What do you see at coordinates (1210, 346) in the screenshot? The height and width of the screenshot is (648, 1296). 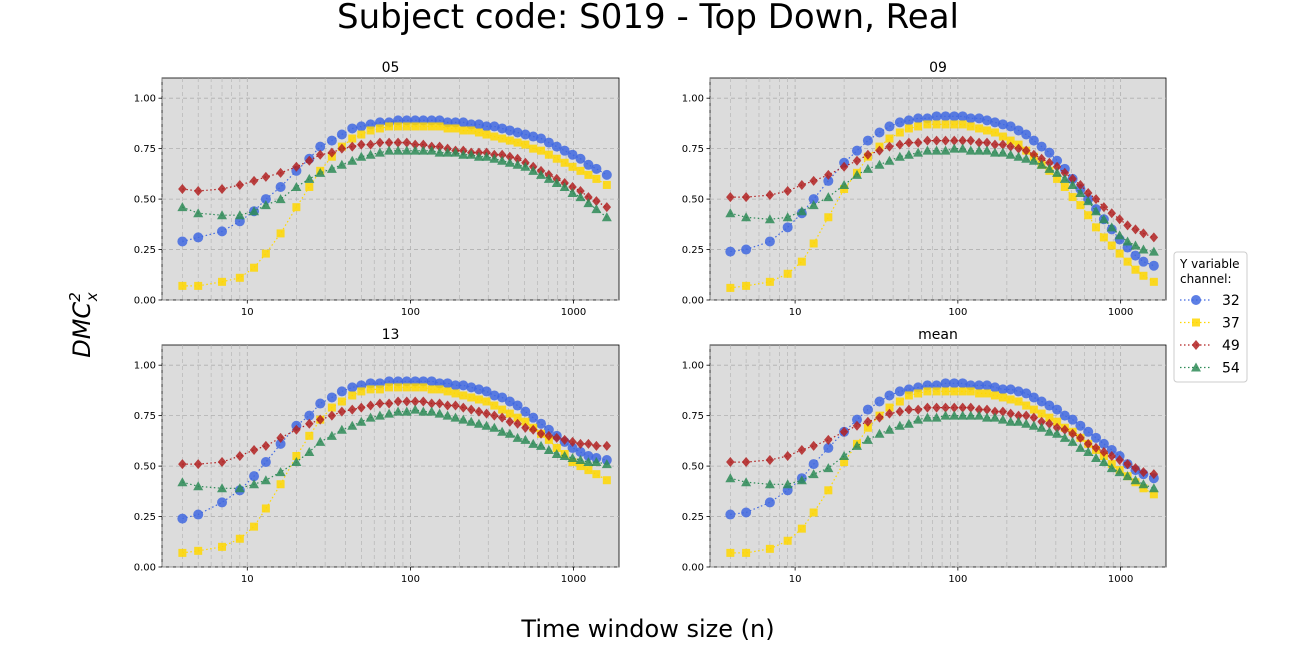 I see `legend-entry-49: 49` at bounding box center [1210, 346].